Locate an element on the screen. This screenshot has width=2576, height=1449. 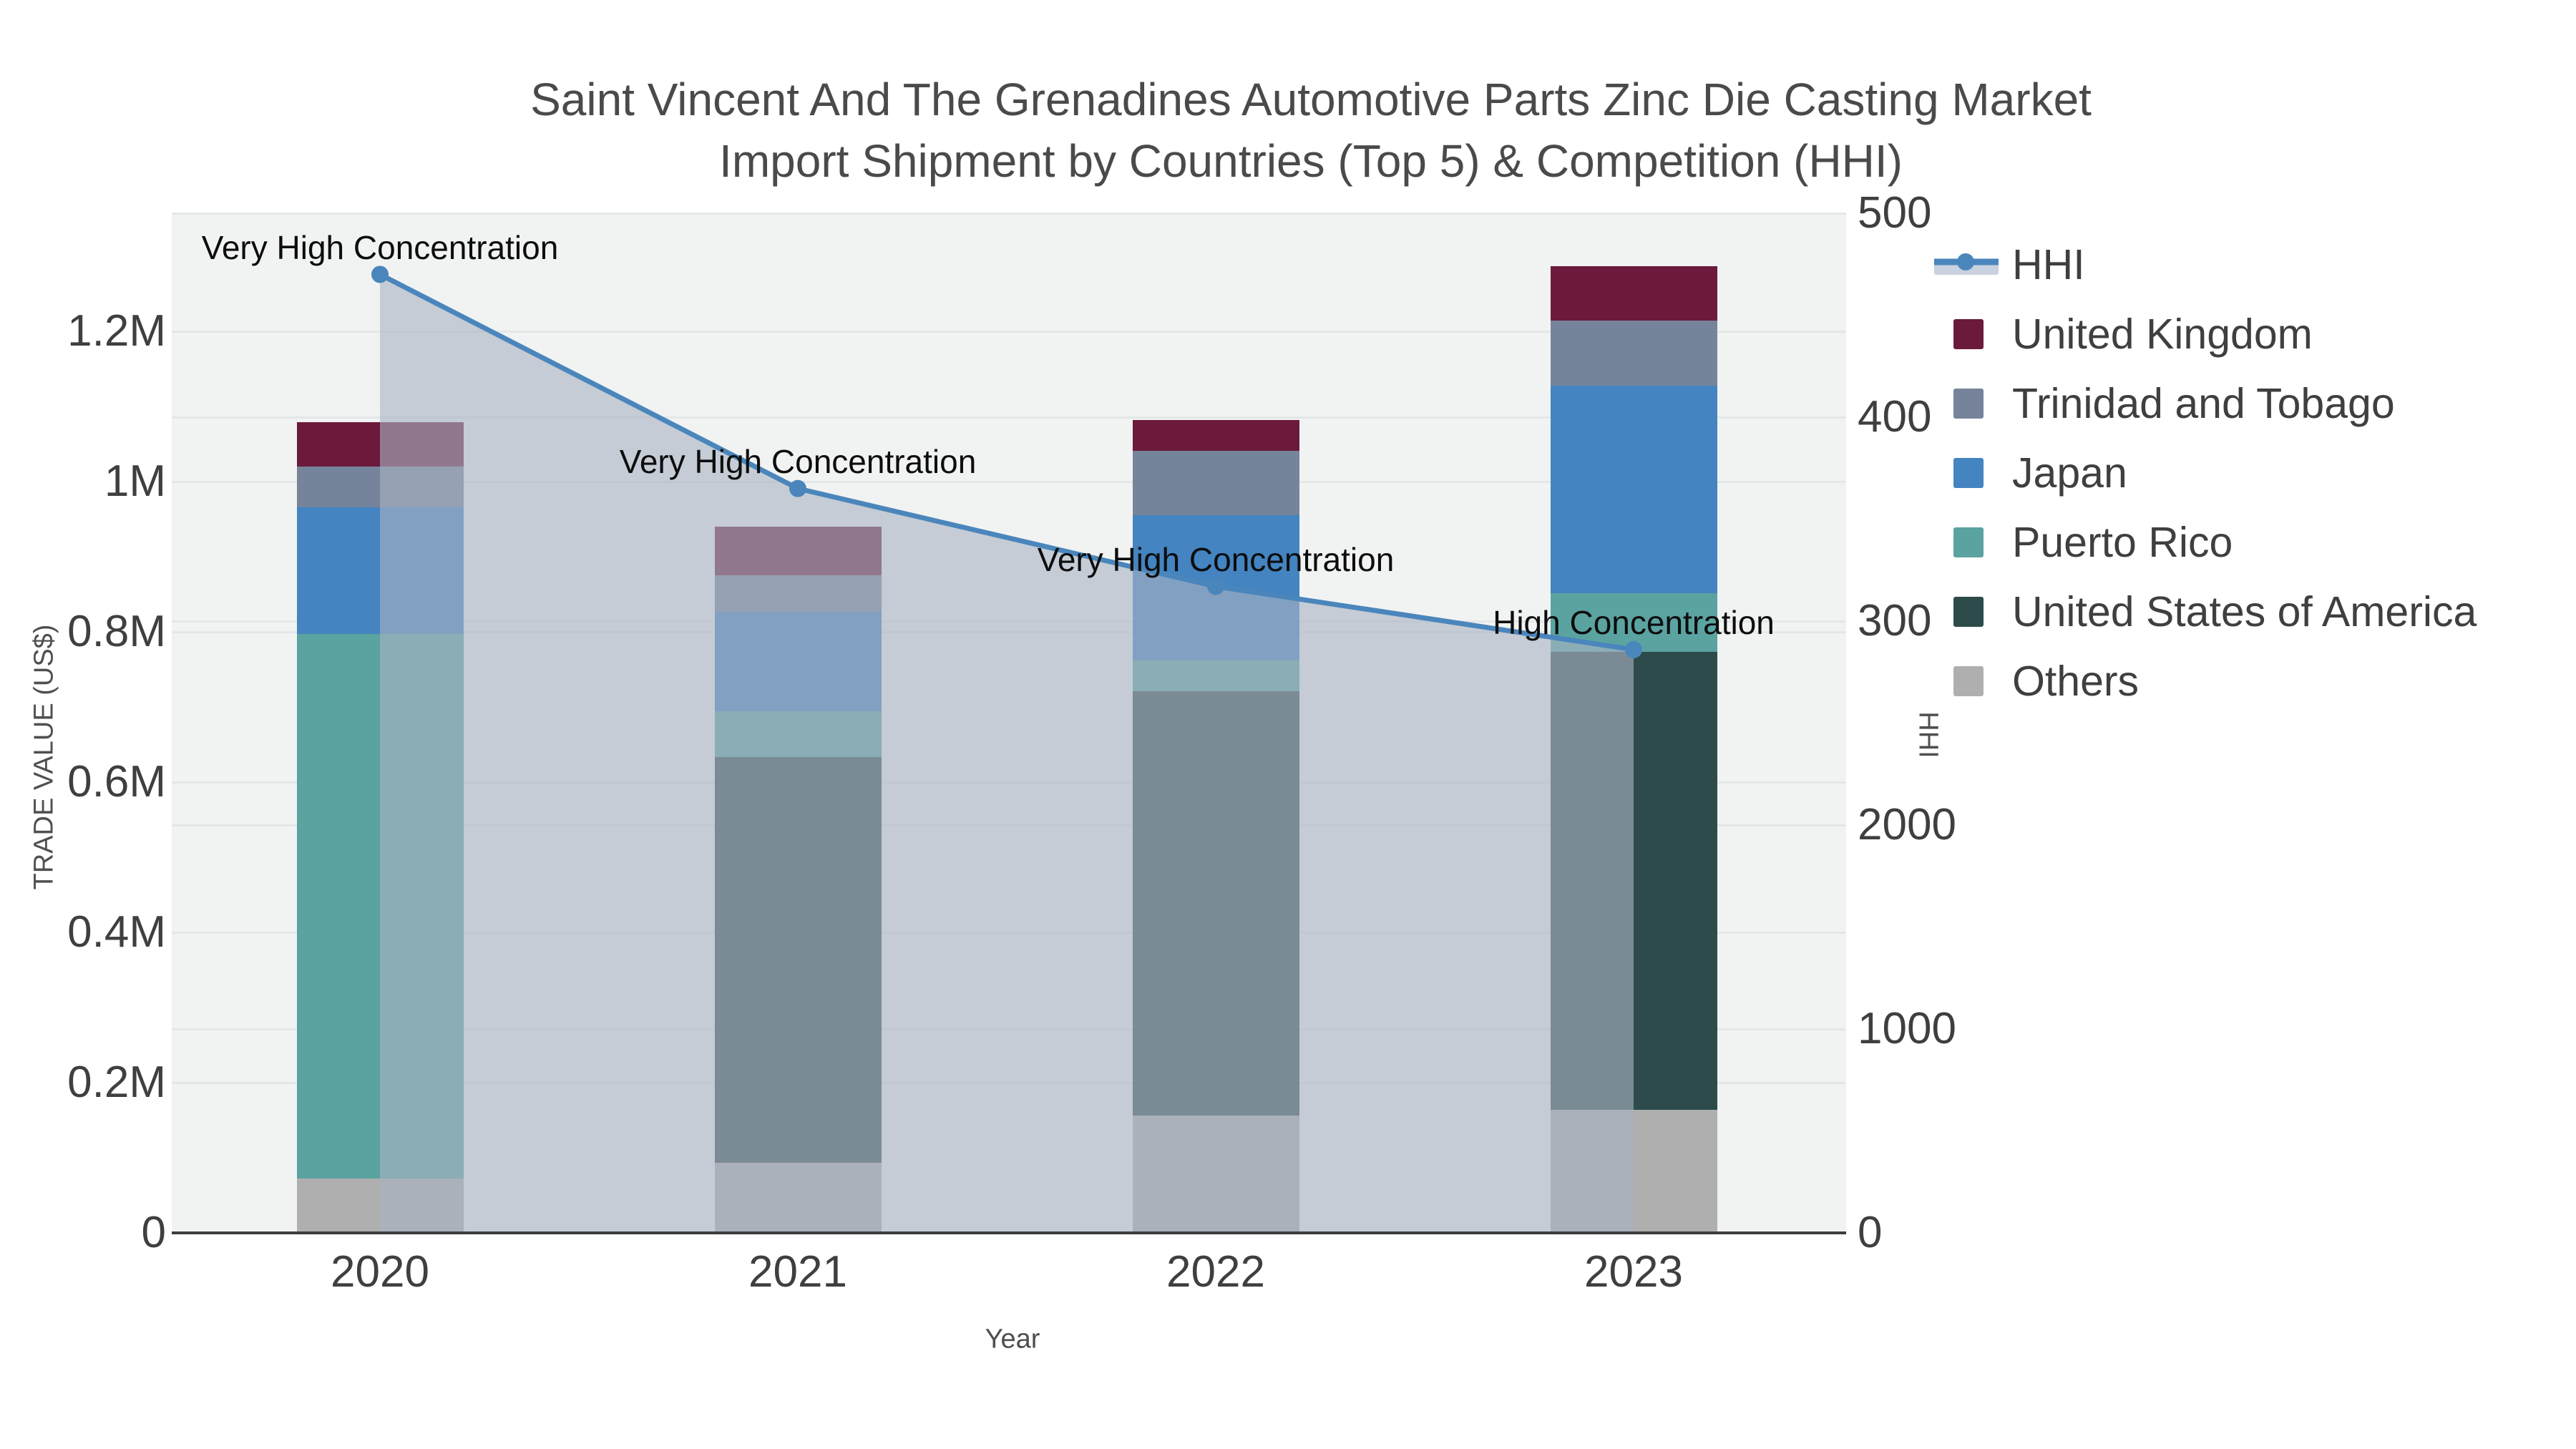
legend-swatch-united-kingdom is located at coordinates (1968, 334).